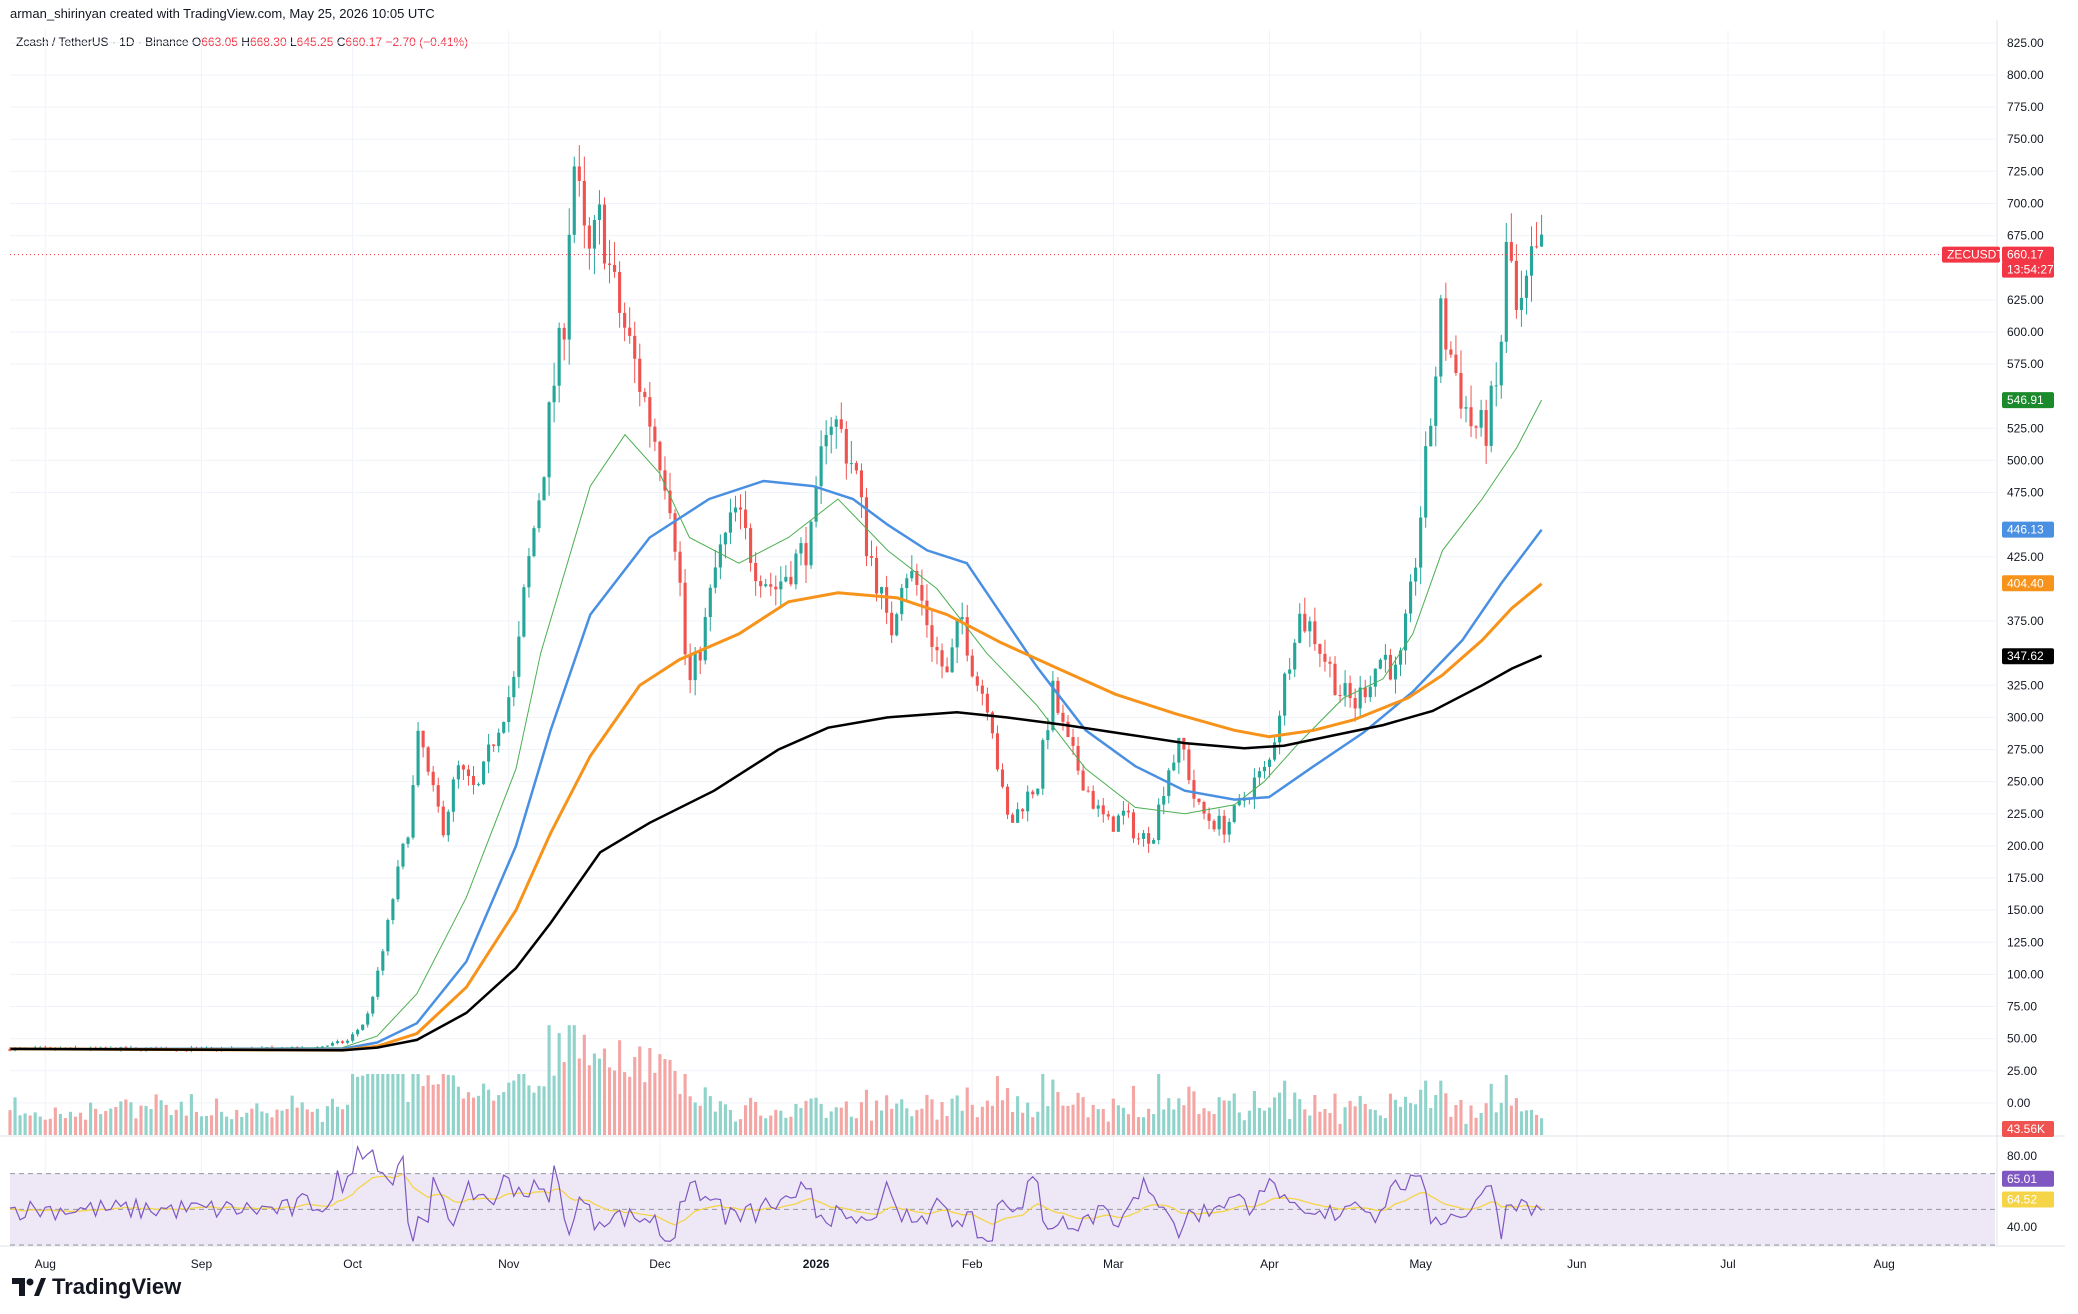 This screenshot has width=2078, height=1314. What do you see at coordinates (2030, 270) in the screenshot?
I see `countdown-tag: 13:54:27` at bounding box center [2030, 270].